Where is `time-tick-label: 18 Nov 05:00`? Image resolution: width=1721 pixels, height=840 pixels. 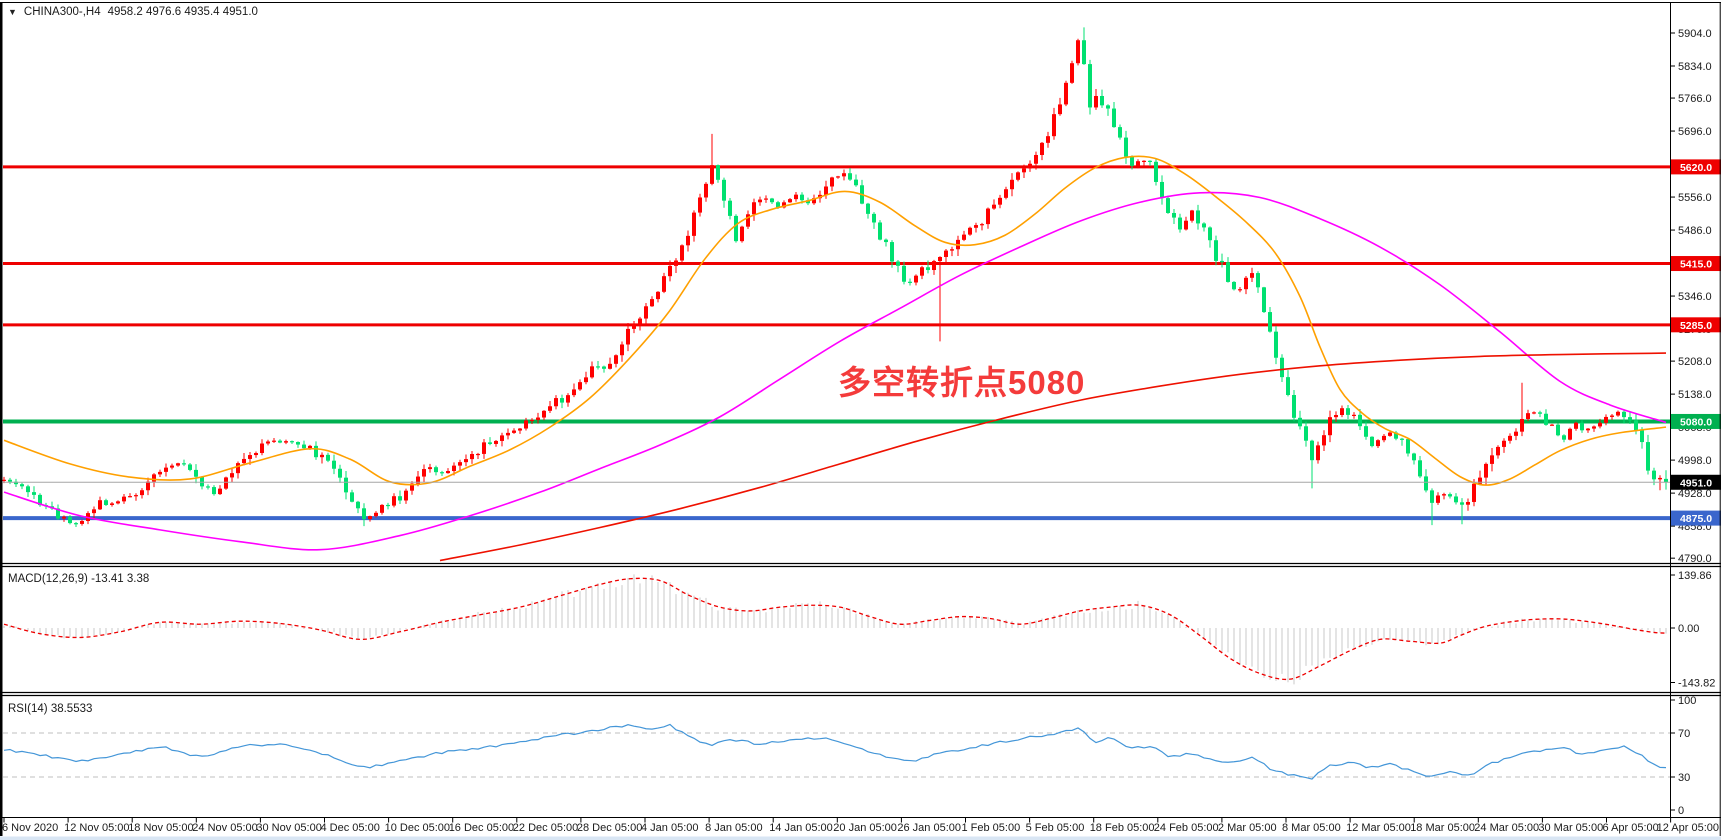 time-tick-label: 18 Nov 05:00 is located at coordinates (160, 828).